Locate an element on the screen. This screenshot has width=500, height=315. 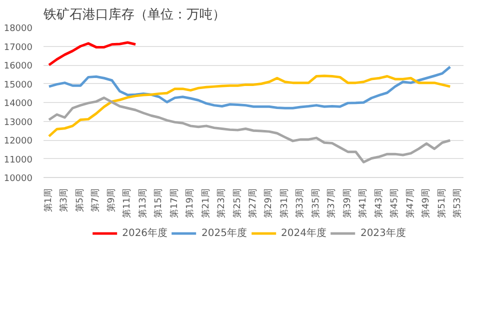
y-tick-label: 17000 is located at coordinates (18, 47).